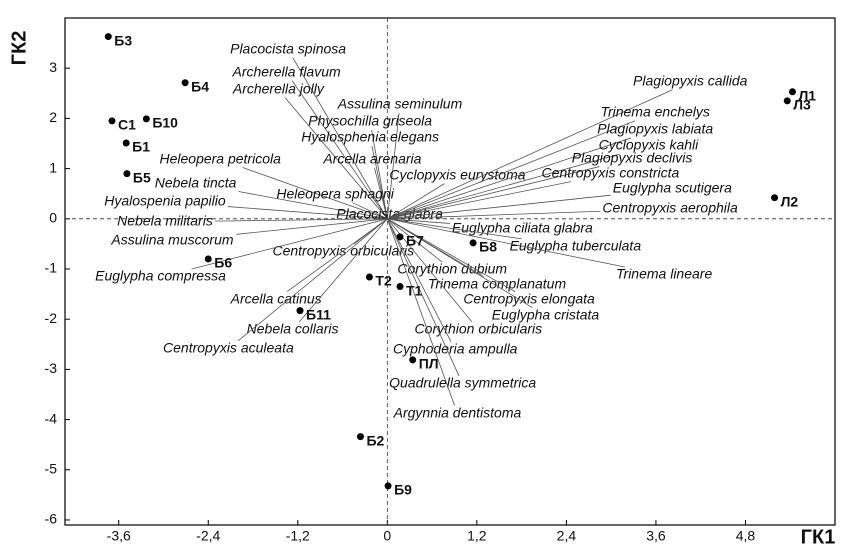 This screenshot has height=548, width=851. Describe the element at coordinates (672, 187) in the screenshot. I see `vector-label: Euglypha scutigera` at that location.